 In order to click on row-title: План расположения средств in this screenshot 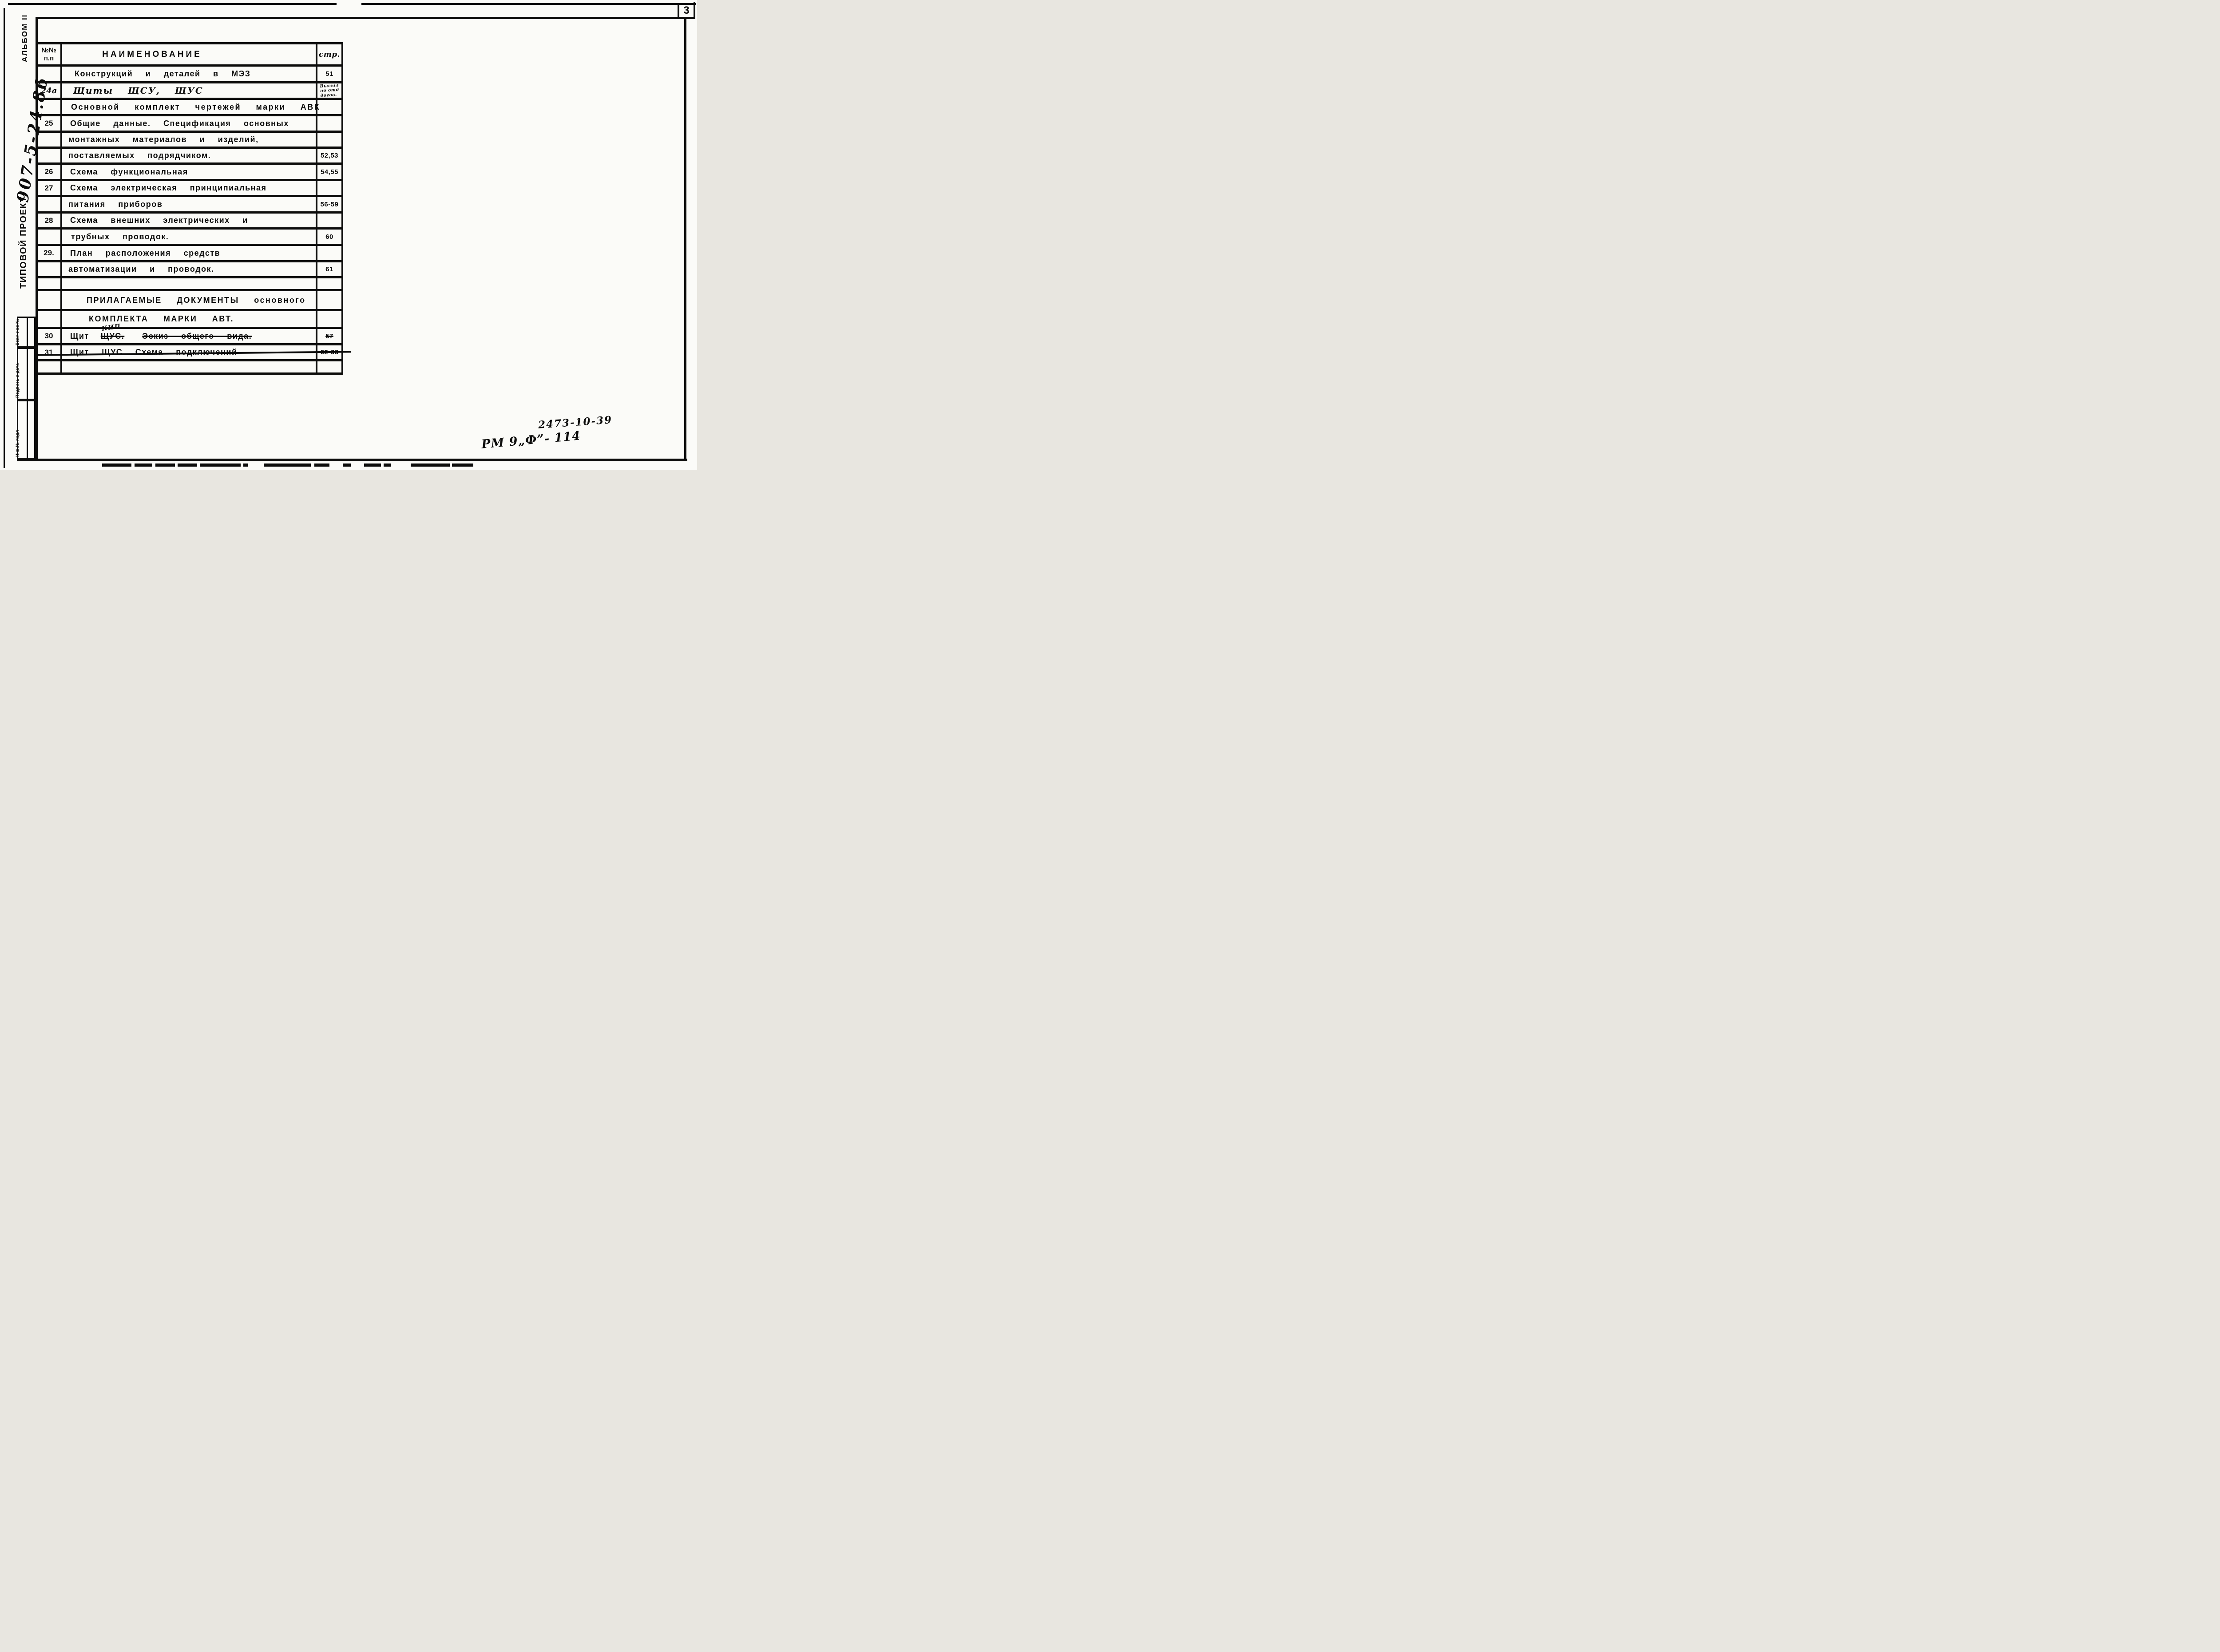, I will do `click(145, 253)`.